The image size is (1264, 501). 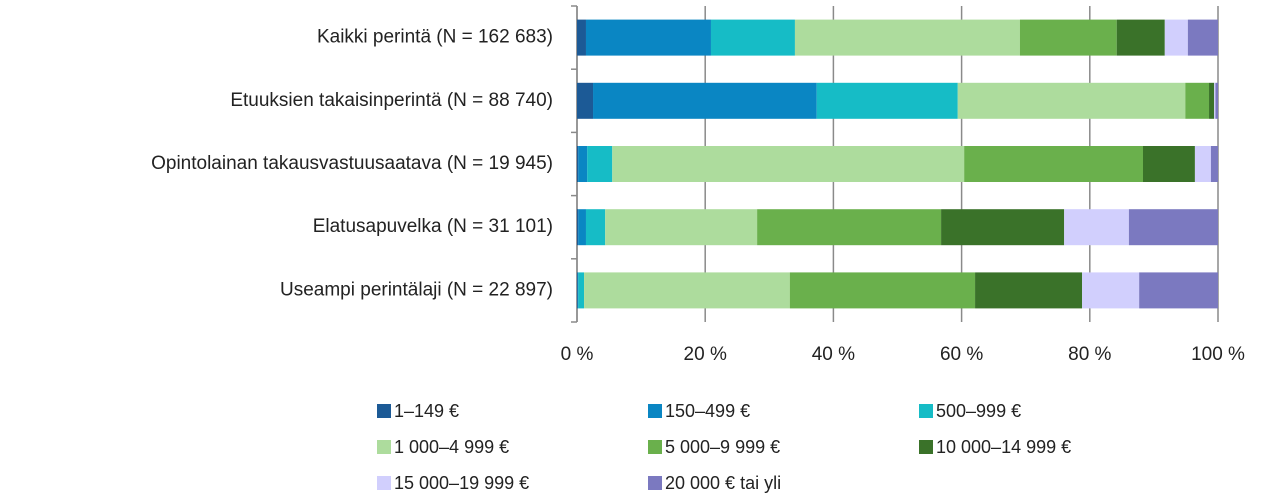 I want to click on x-tick-label: 0 %, so click(x=577, y=354).